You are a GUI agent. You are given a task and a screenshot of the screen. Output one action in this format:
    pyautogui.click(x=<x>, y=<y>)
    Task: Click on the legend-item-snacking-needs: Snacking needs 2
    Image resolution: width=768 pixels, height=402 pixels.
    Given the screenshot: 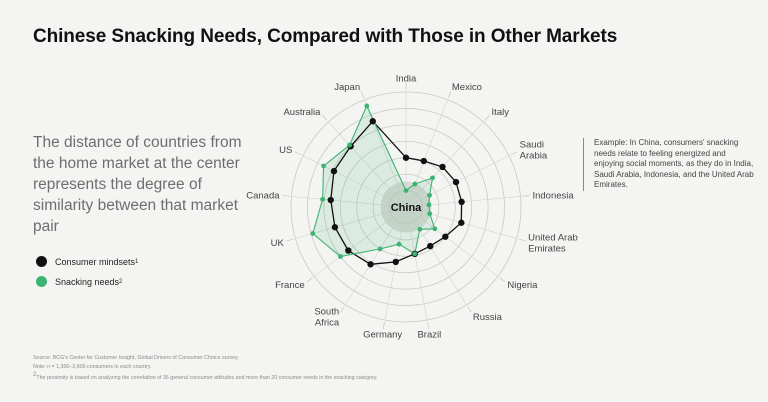 What is the action you would take?
    pyautogui.click(x=87, y=281)
    